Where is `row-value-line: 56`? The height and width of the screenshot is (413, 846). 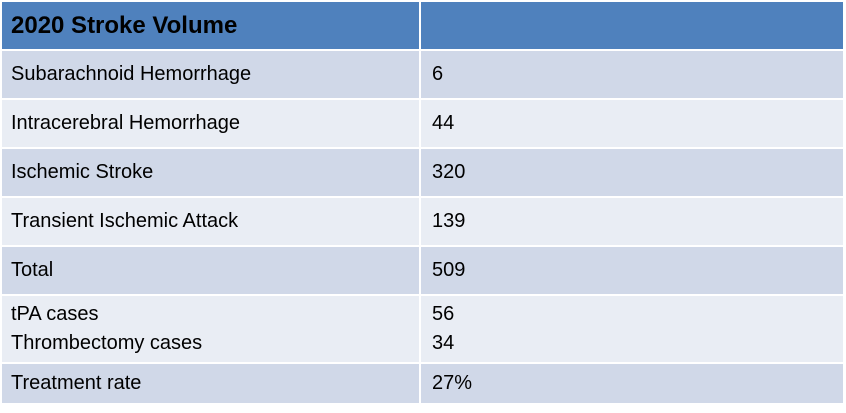
row-value-line: 56 is located at coordinates (443, 314).